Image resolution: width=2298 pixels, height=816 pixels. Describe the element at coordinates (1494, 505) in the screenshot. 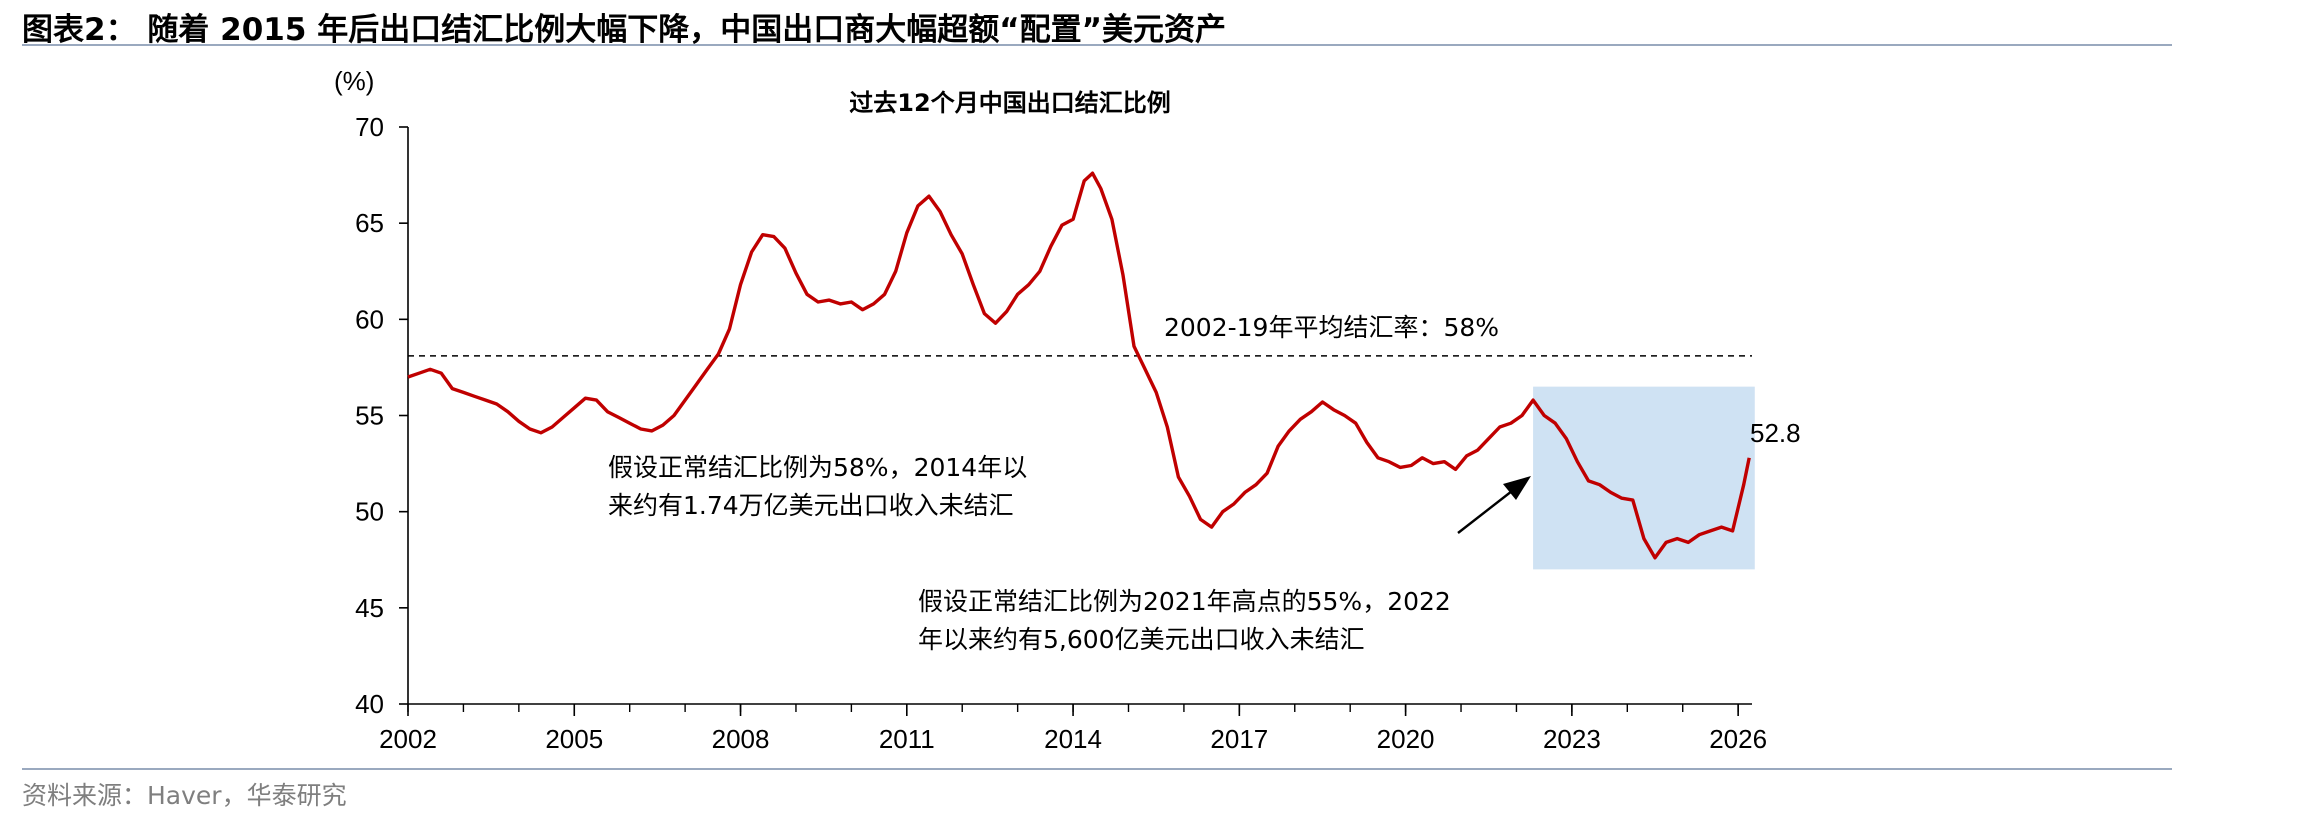

I see `annotation-arrow` at that location.